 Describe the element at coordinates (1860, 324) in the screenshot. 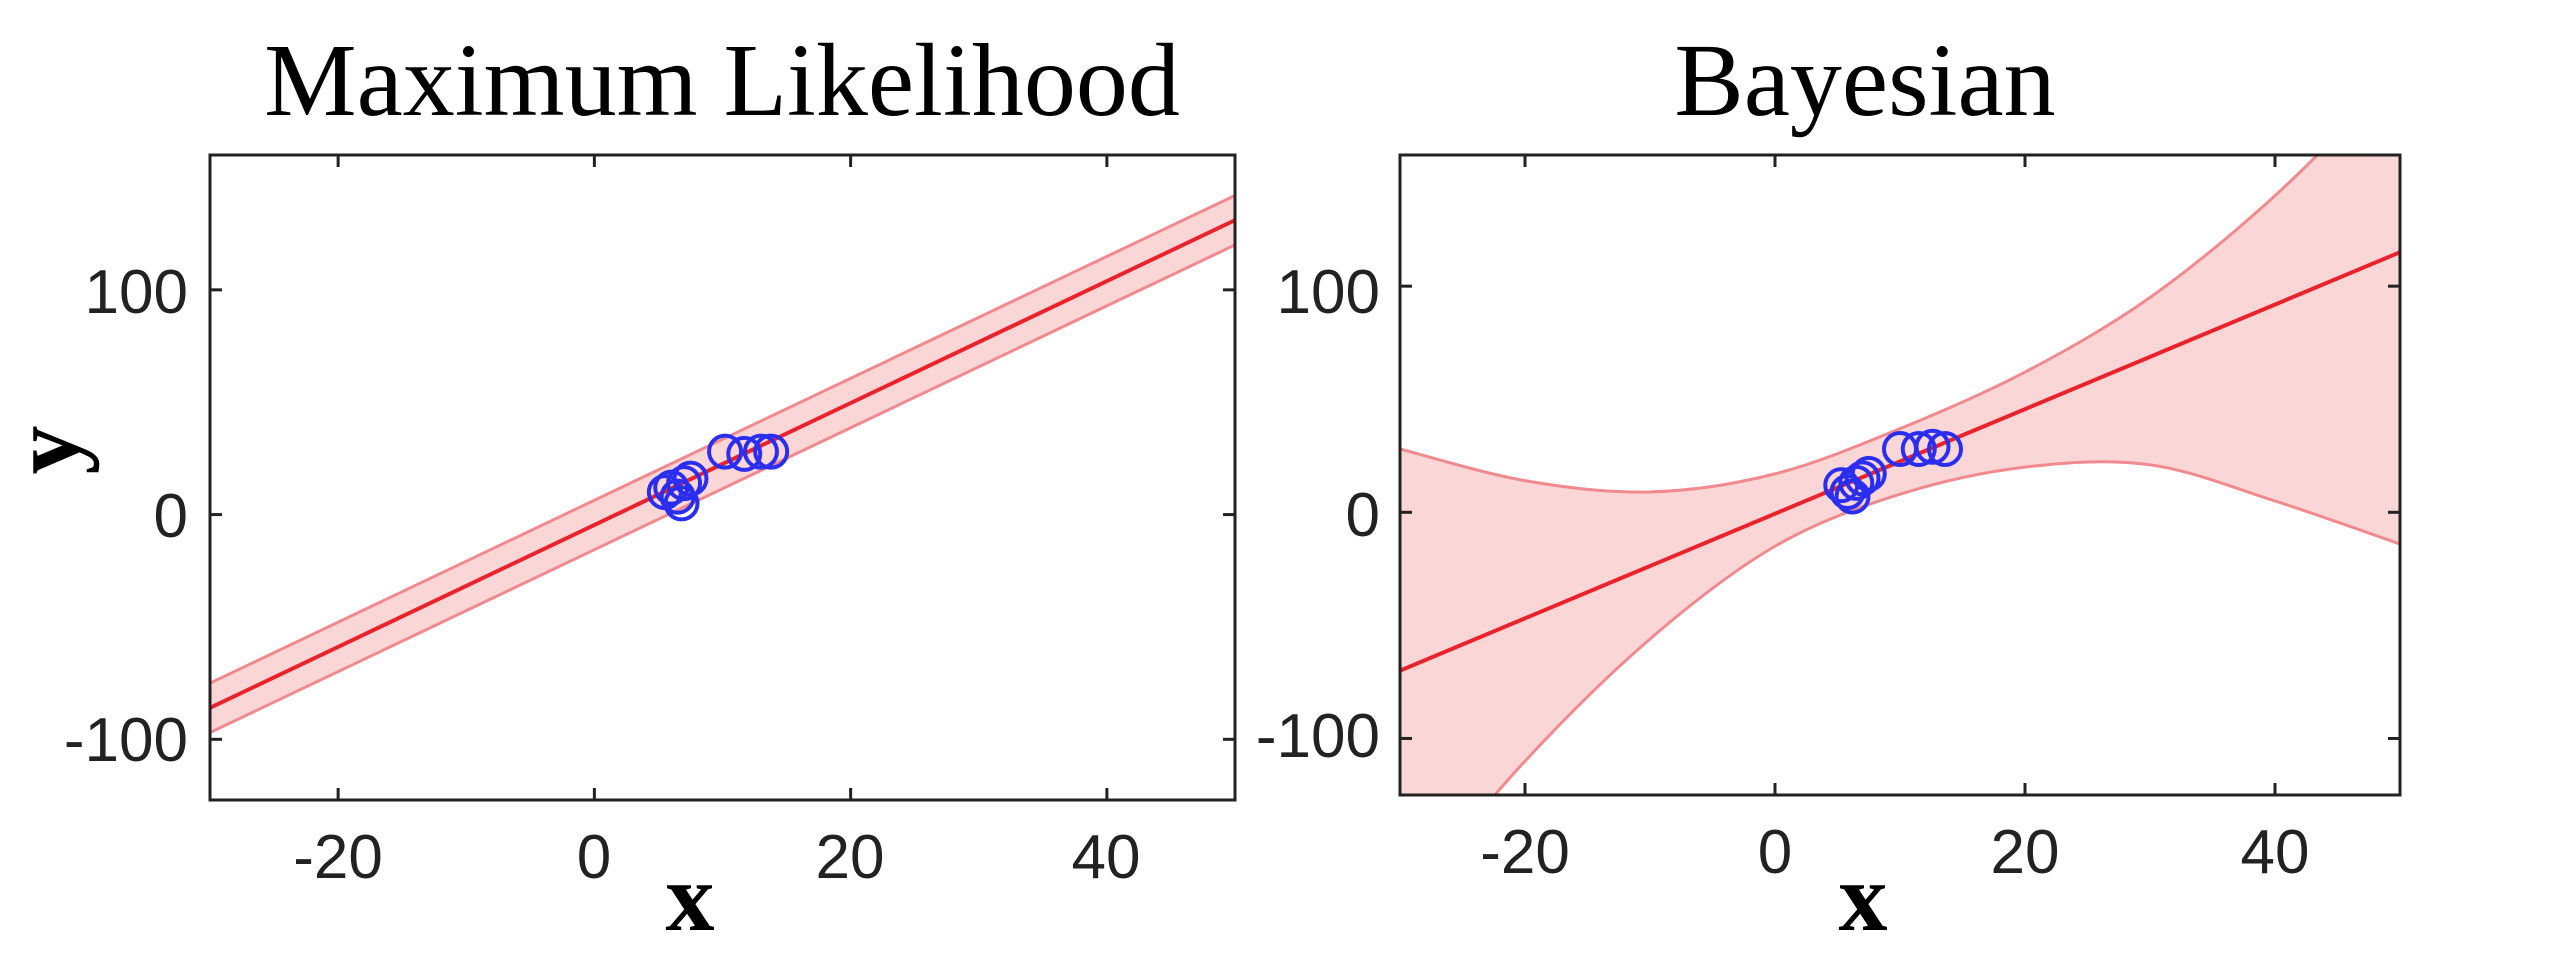

I see `band-upper-edge` at that location.